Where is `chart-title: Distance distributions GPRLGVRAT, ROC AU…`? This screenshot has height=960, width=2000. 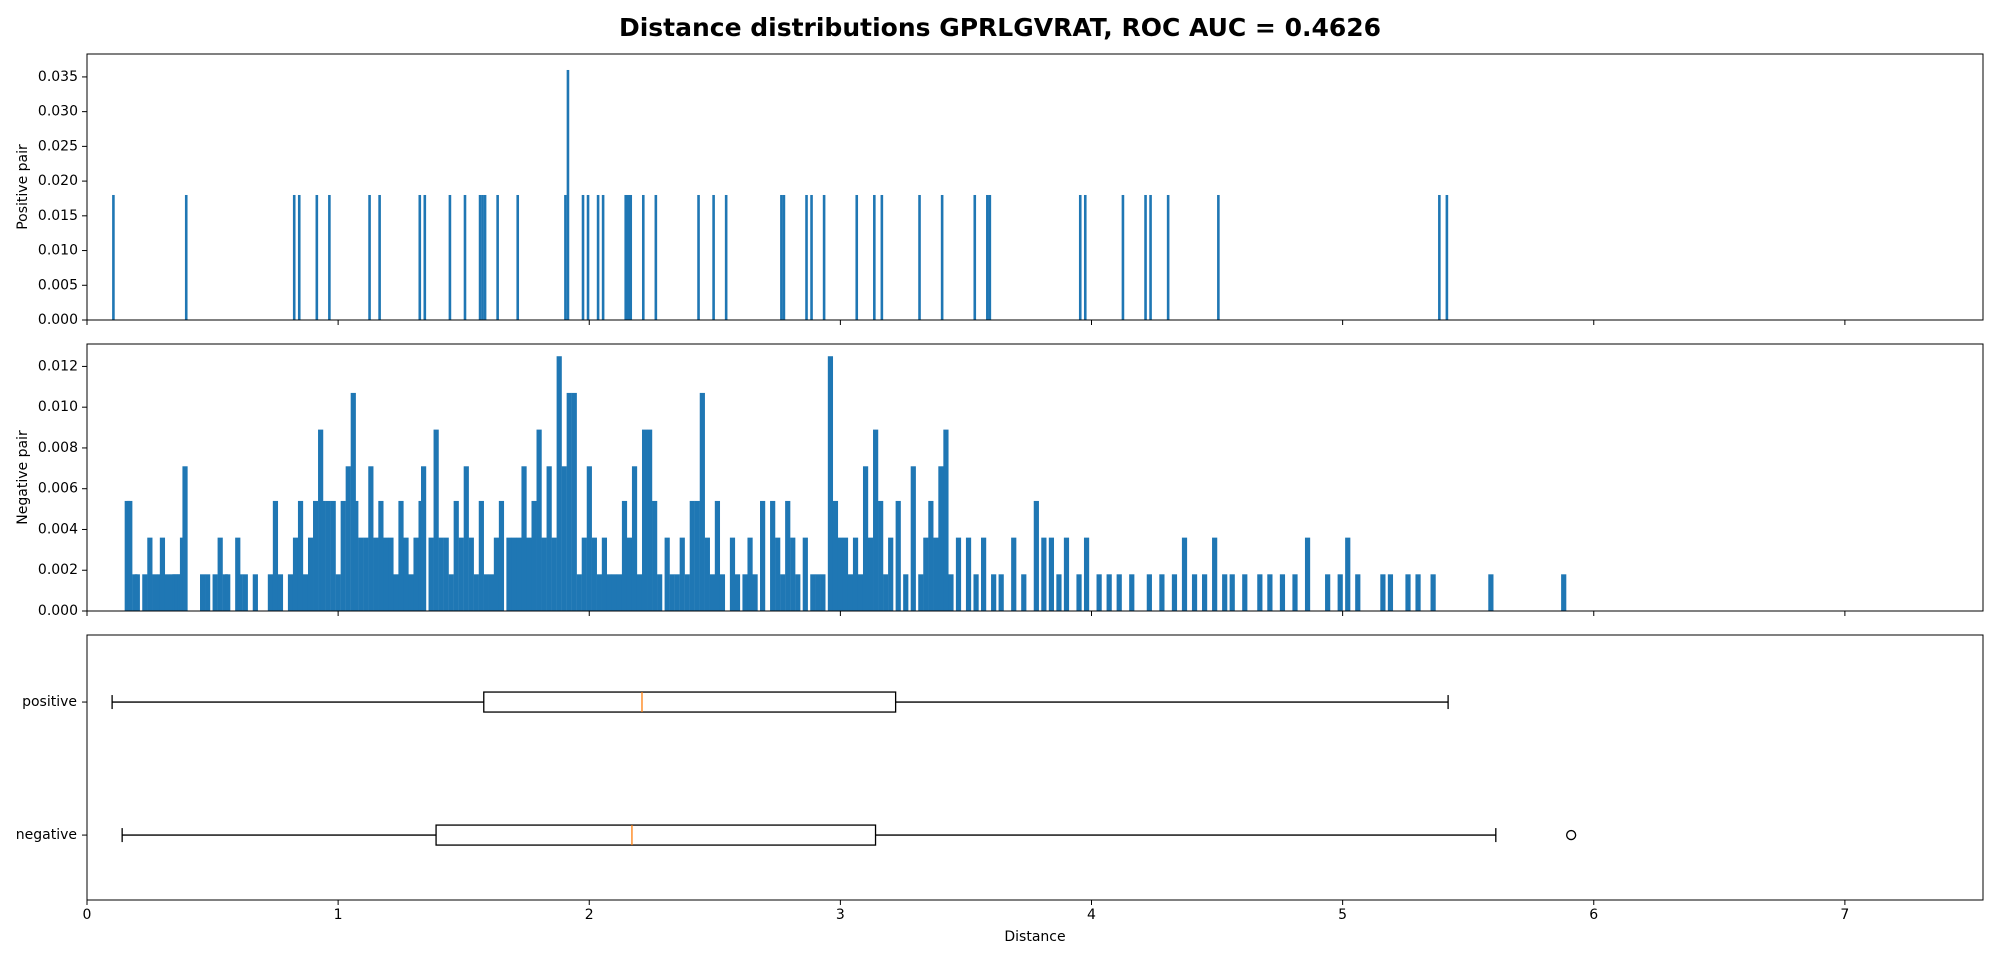 chart-title: Distance distributions GPRLGVRAT, ROC AU… is located at coordinates (1000, 27).